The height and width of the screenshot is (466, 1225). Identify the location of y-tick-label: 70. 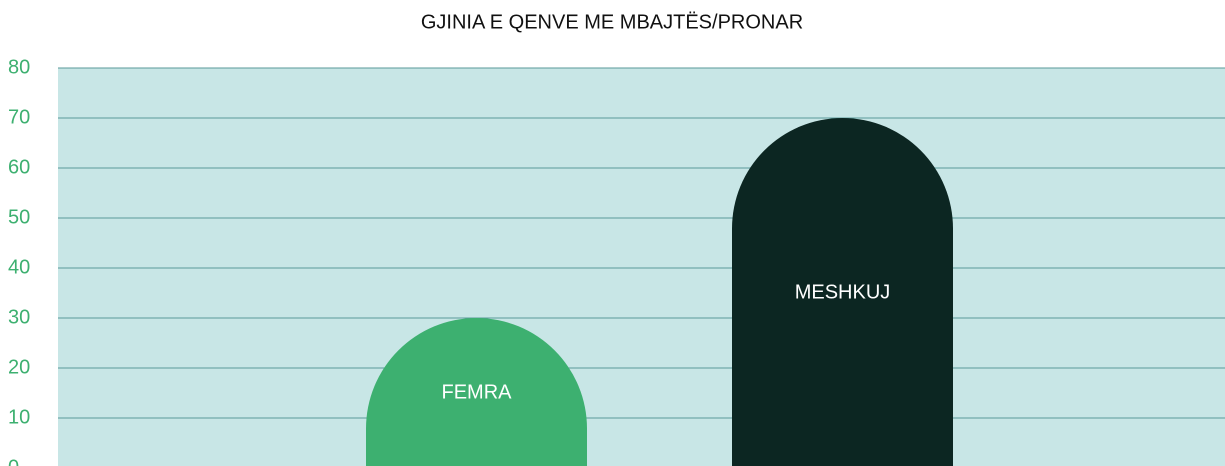
(19, 117).